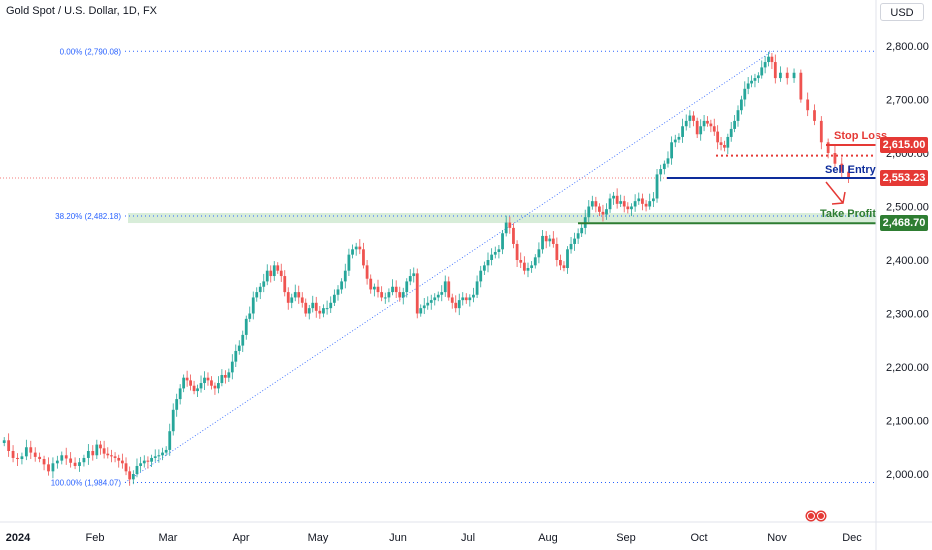 The image size is (932, 550). I want to click on currency-button: USD, so click(902, 12).